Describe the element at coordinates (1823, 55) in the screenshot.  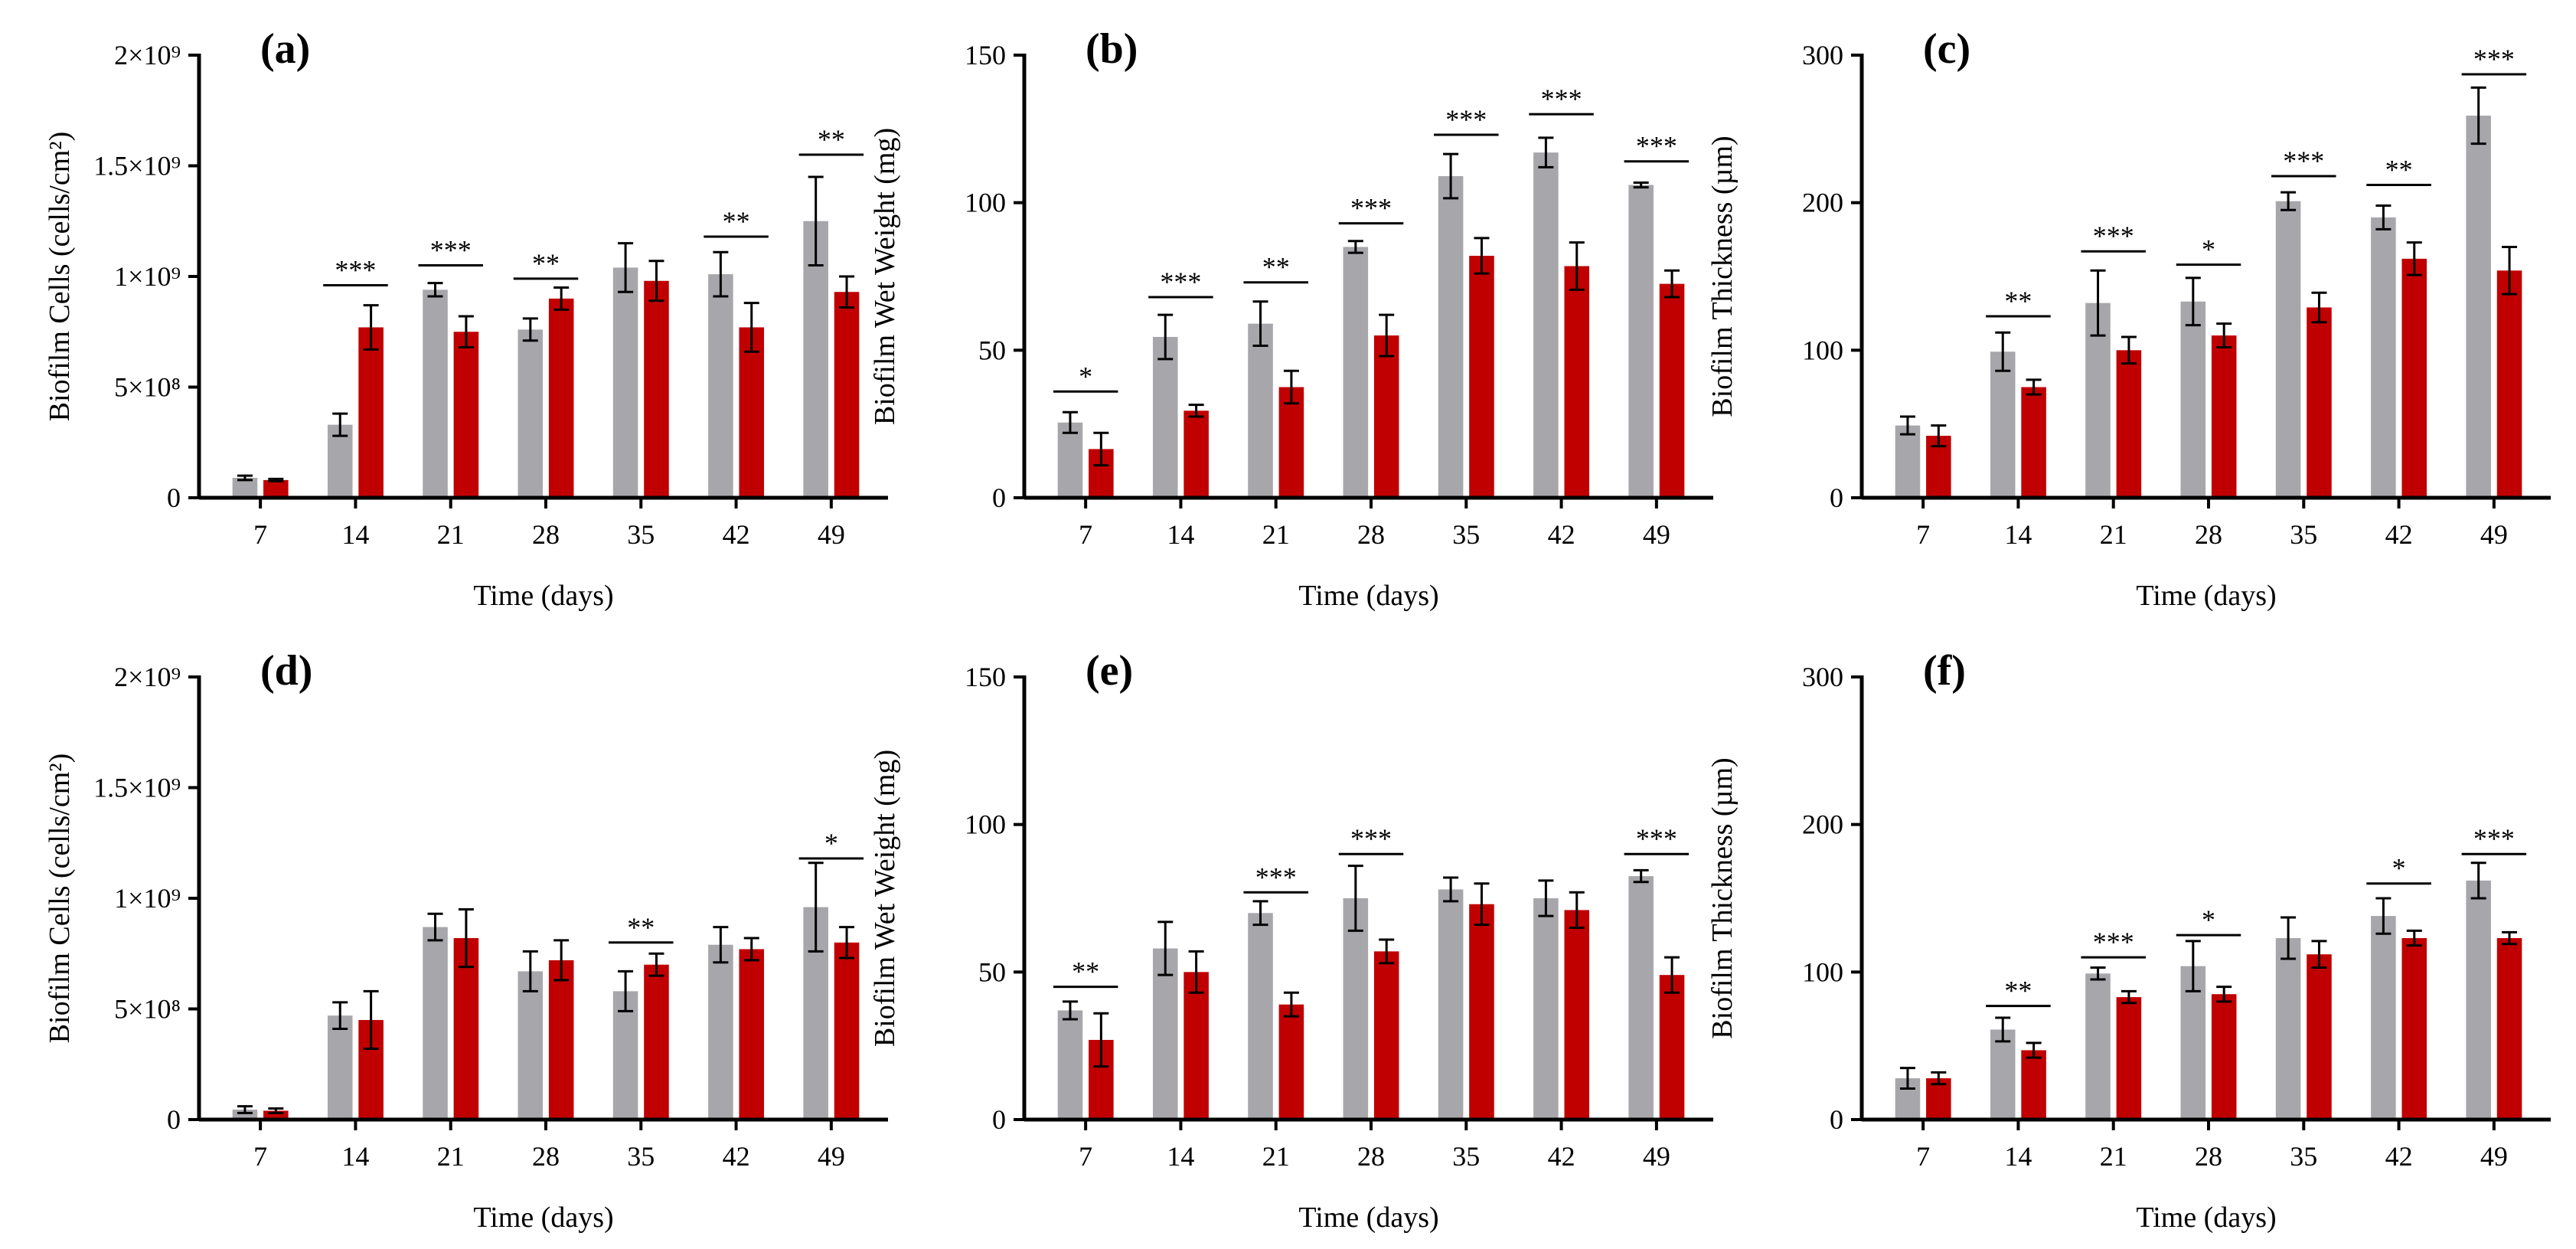
I see `y-tick-label: 300` at that location.